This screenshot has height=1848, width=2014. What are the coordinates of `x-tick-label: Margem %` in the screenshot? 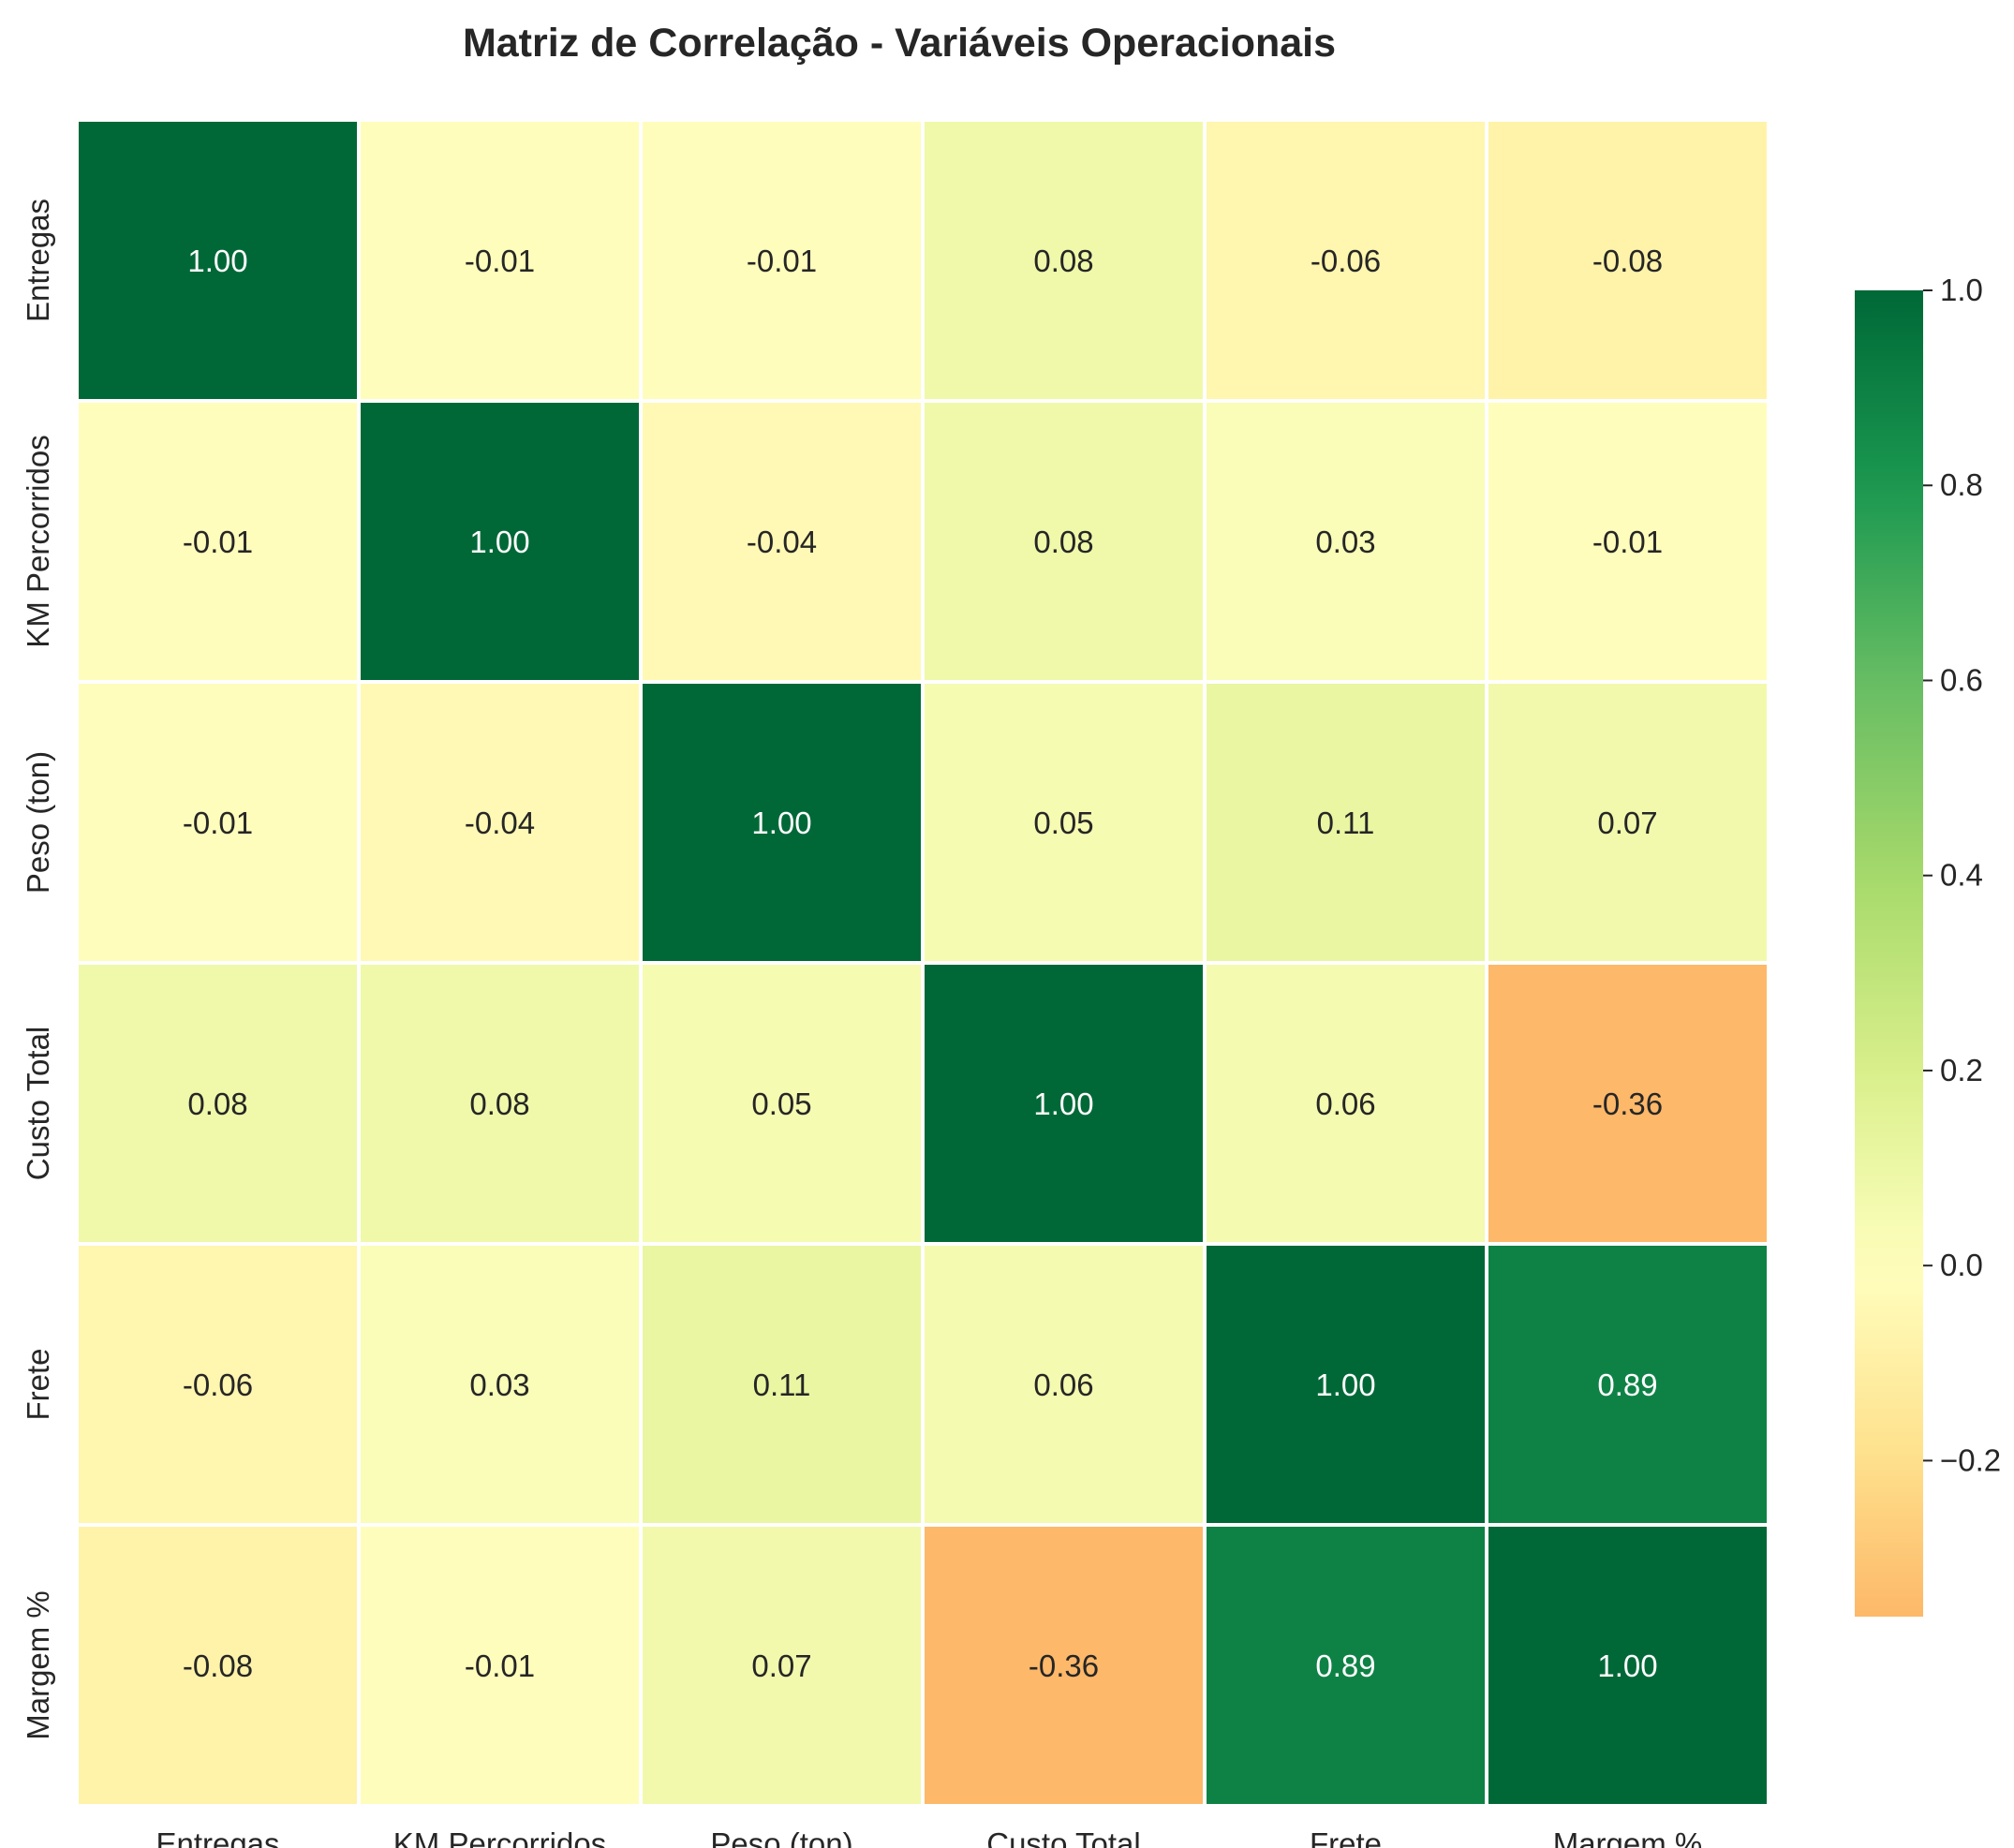 It's located at (1628, 1837).